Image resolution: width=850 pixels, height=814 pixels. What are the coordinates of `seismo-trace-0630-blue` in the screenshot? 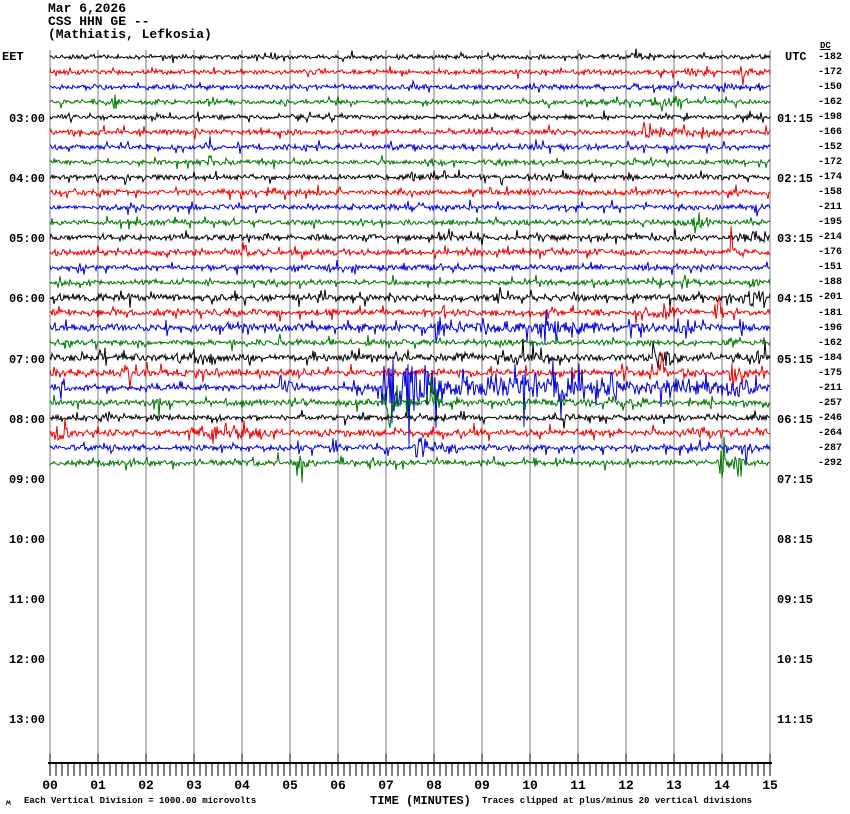 It's located at (410, 326).